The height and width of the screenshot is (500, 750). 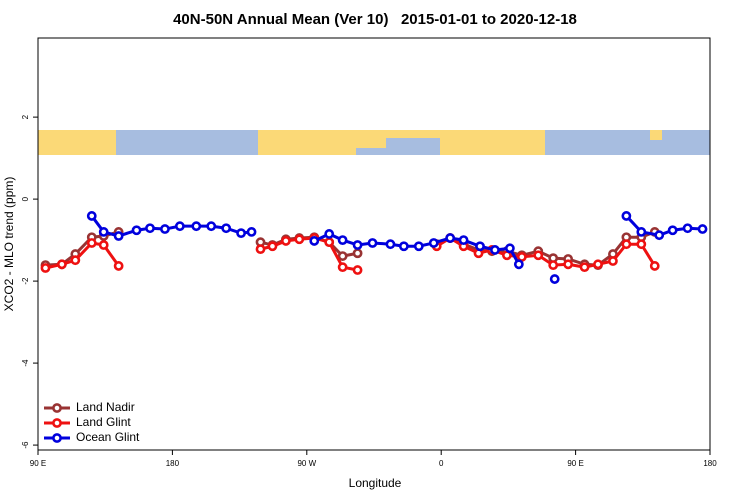 What do you see at coordinates (9, 244) in the screenshot?
I see `y-axis-label: XCO2 - MLO trend (ppm)` at bounding box center [9, 244].